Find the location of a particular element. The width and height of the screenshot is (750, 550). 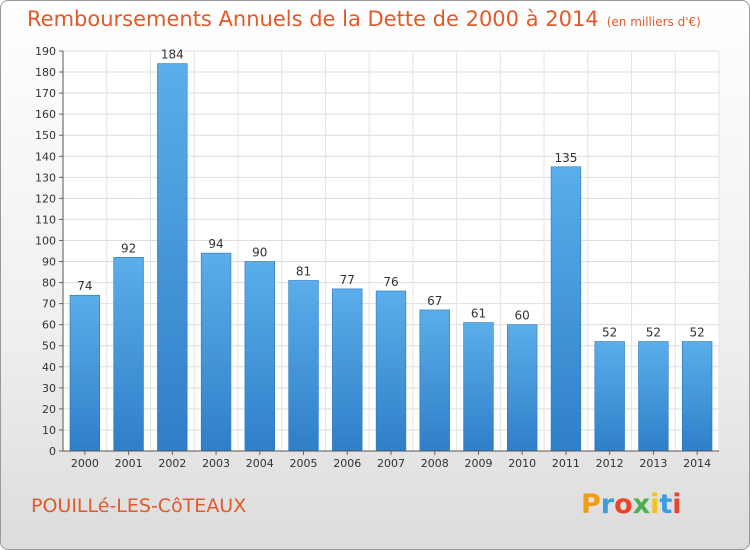

bar-2006 is located at coordinates (347, 370).